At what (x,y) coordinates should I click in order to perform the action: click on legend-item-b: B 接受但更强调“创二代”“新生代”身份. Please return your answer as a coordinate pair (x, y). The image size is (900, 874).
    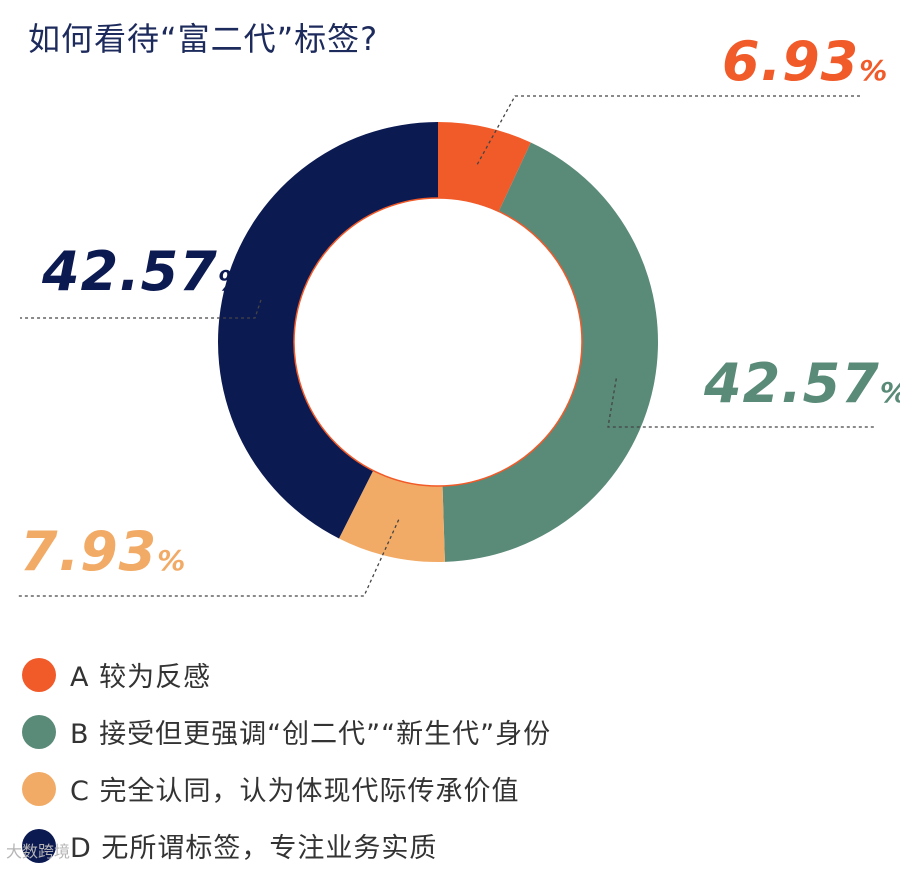
    Looking at the image, I should click on (286, 731).